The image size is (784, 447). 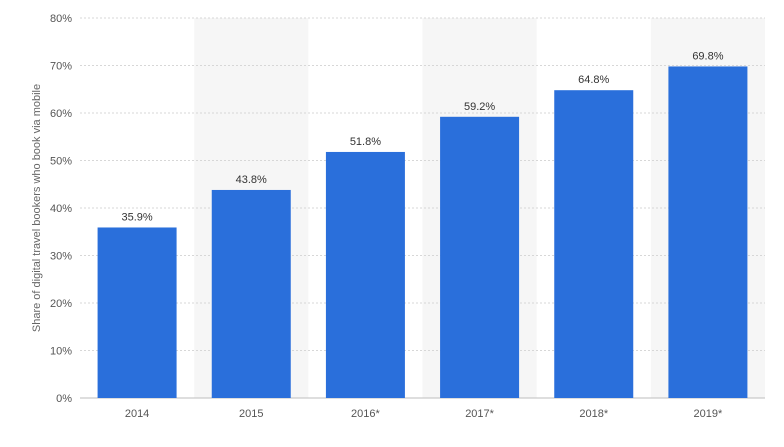 I want to click on data-label: 51.8%, so click(x=365, y=142).